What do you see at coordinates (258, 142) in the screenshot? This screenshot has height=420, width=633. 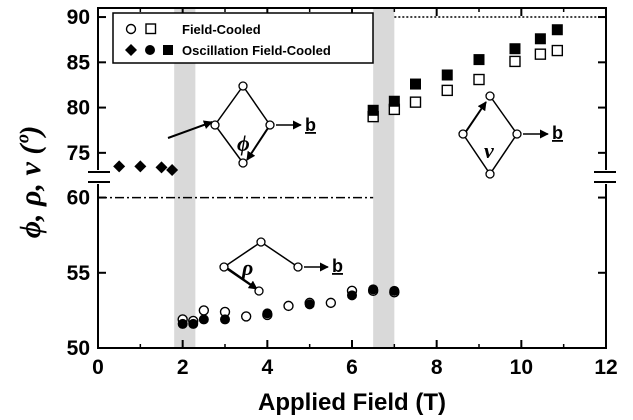 I see `inset-phi-rhombus-arrow` at bounding box center [258, 142].